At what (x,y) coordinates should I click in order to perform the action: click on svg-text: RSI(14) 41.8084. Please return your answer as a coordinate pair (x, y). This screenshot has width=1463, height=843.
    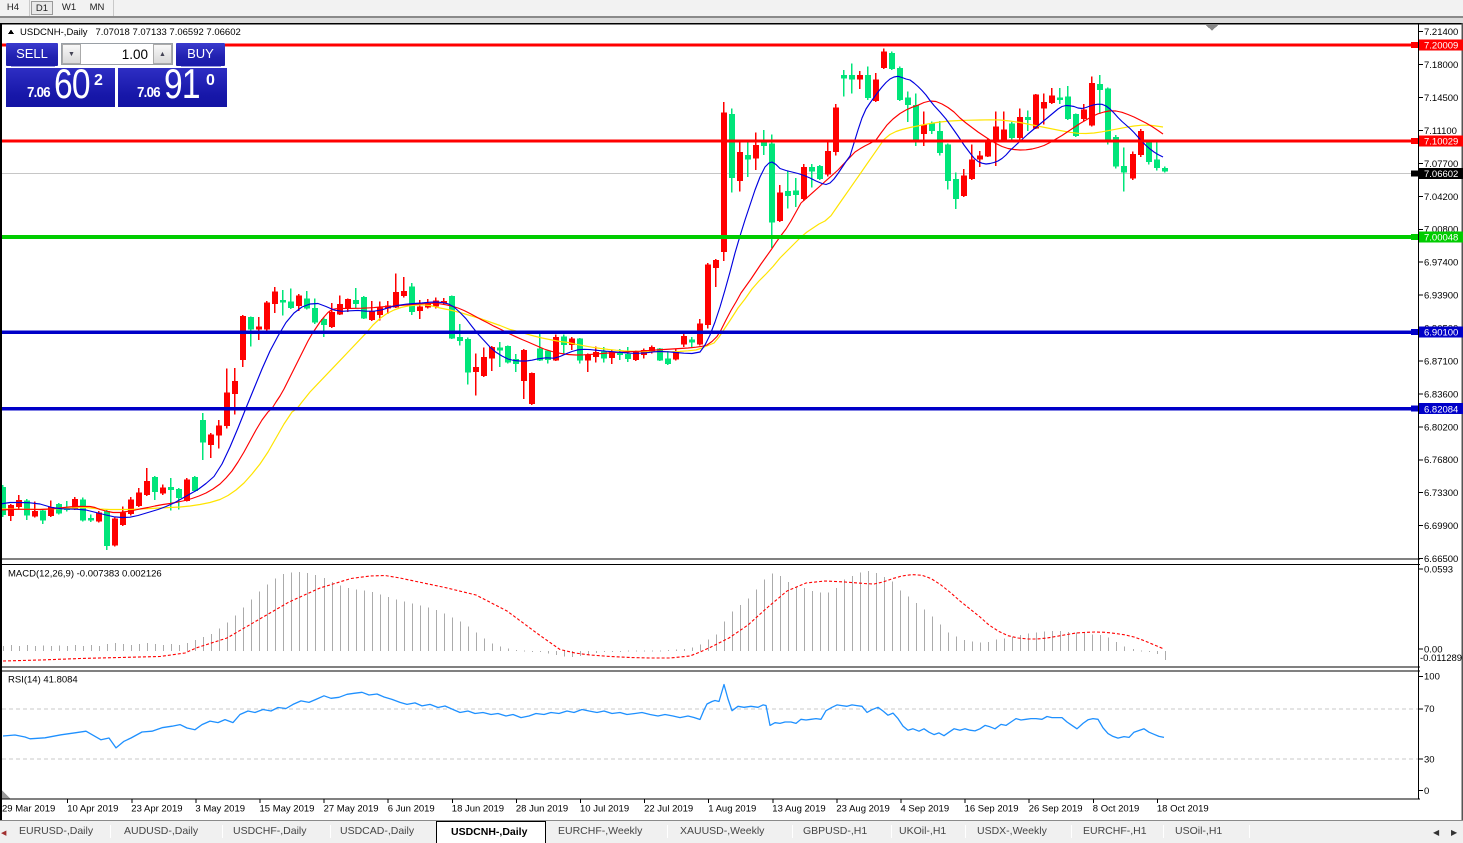
    Looking at the image, I should click on (43, 680).